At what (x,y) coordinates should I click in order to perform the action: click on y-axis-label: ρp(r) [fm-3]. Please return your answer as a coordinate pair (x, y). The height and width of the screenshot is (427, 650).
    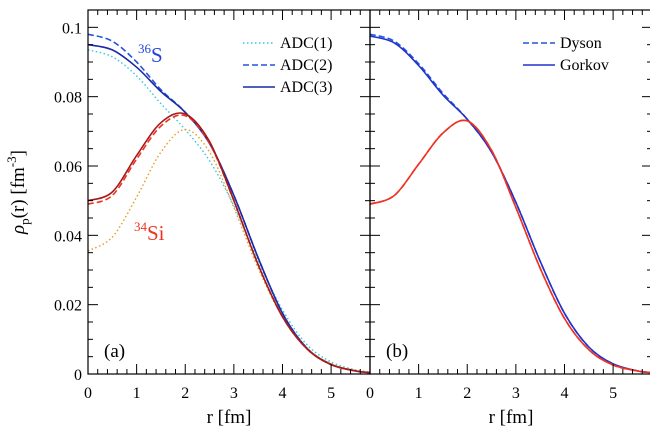
    Looking at the image, I should click on (18, 192).